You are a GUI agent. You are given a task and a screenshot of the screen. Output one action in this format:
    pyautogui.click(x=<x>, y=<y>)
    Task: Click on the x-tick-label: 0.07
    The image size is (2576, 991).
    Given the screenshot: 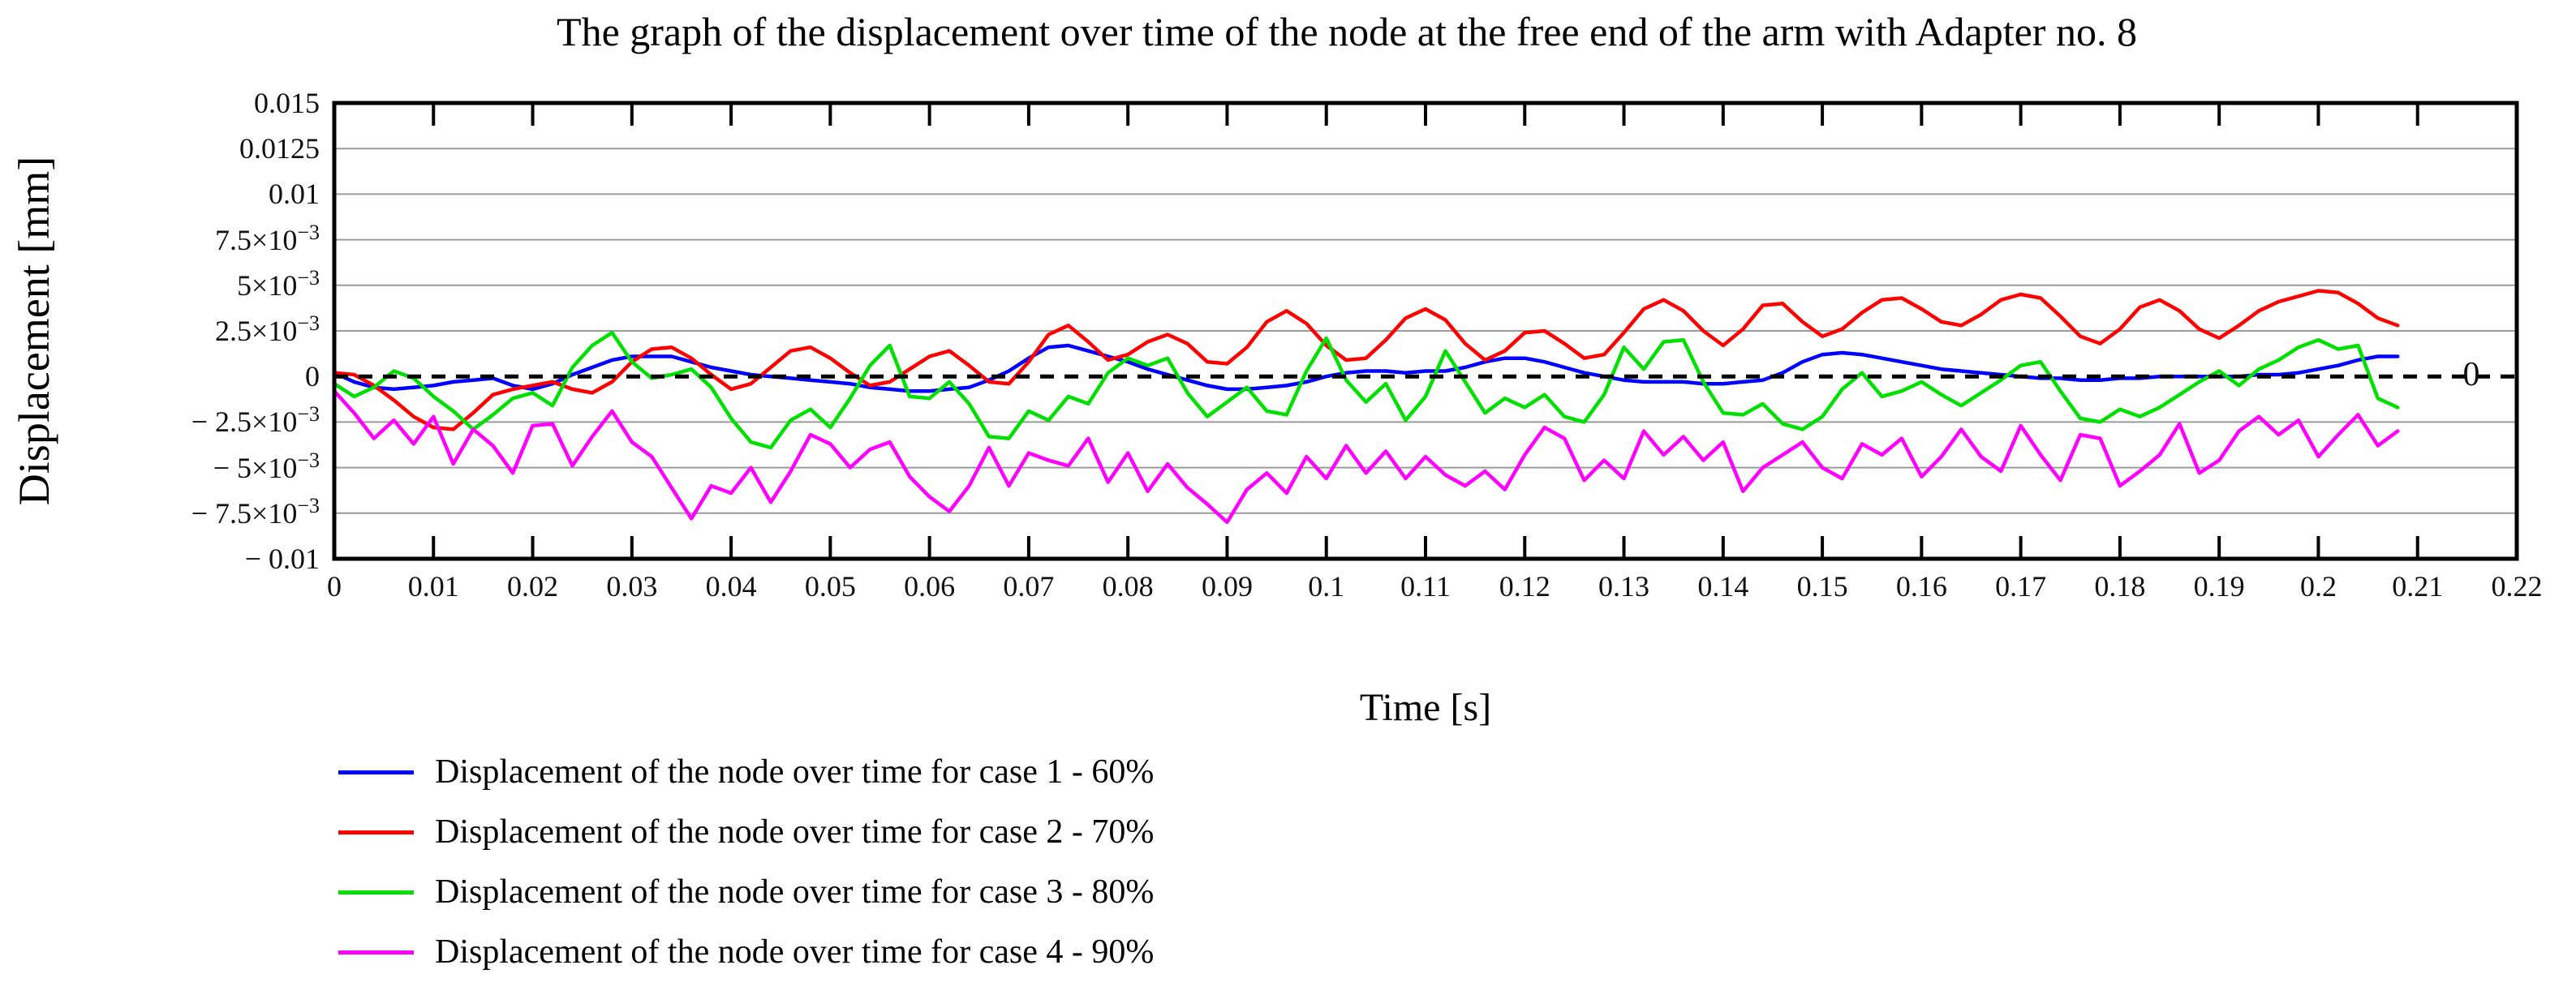 What is the action you would take?
    pyautogui.click(x=1029, y=586)
    